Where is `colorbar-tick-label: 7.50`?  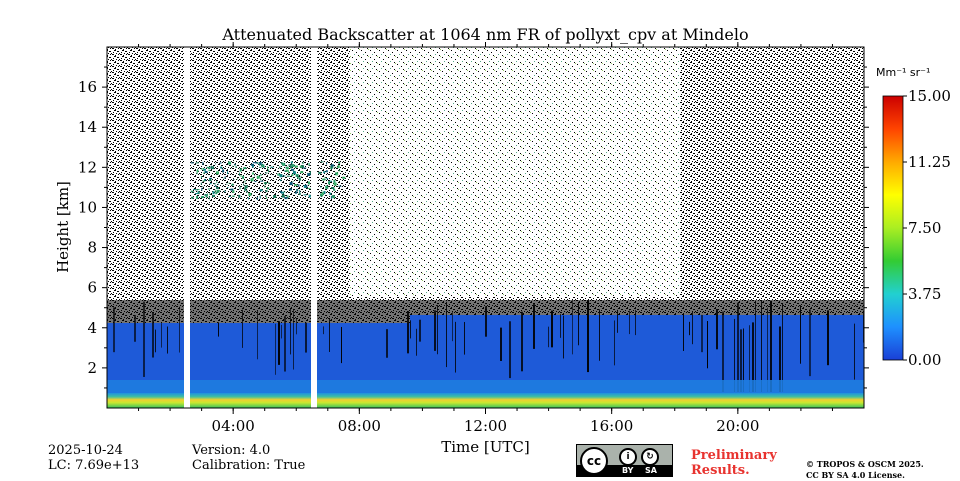
colorbar-tick-label: 7.50 is located at coordinates (924, 228).